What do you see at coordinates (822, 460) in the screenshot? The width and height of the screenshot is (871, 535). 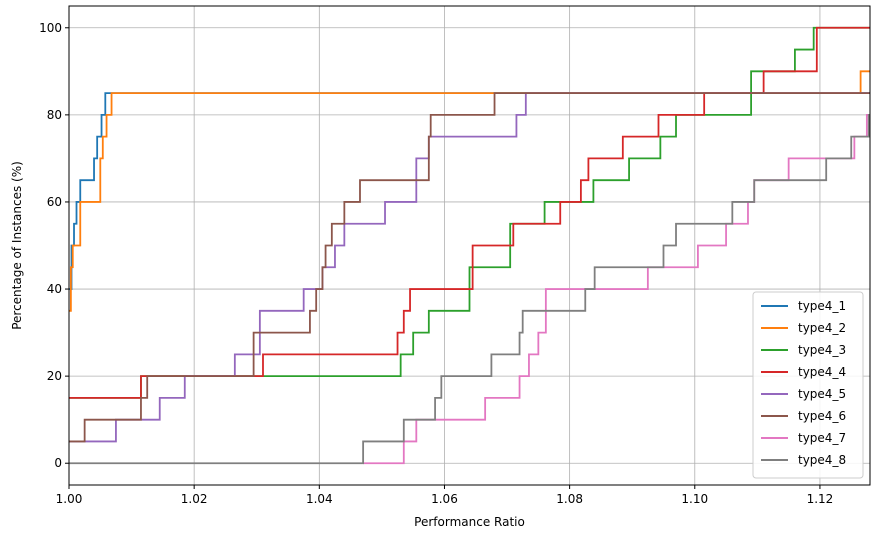 I see `legend-label: type4_8` at bounding box center [822, 460].